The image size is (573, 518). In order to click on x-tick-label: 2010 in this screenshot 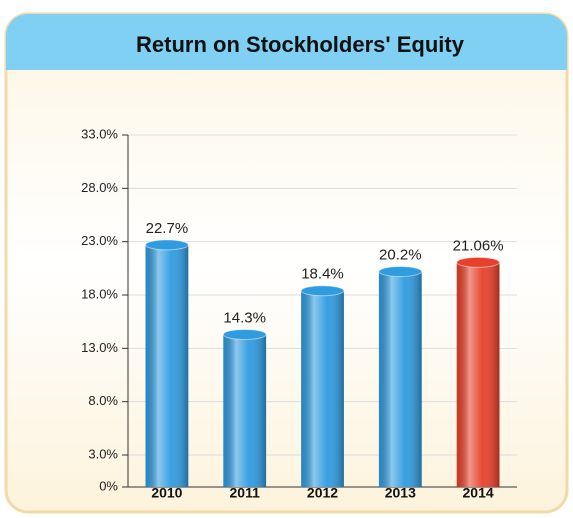, I will do `click(166, 493)`.